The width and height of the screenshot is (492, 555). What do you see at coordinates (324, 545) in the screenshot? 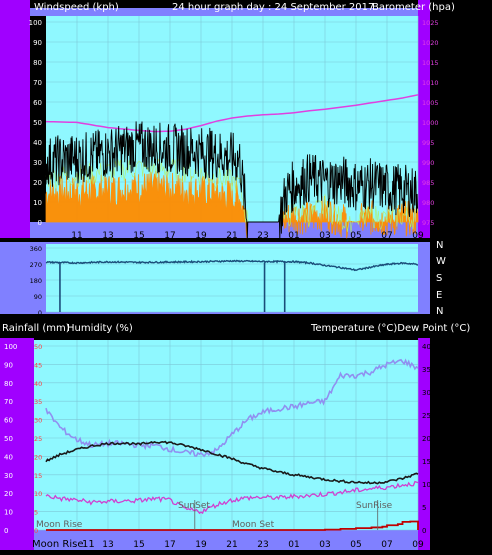
I see `time-tick-label-bottom: 03` at bounding box center [324, 545].